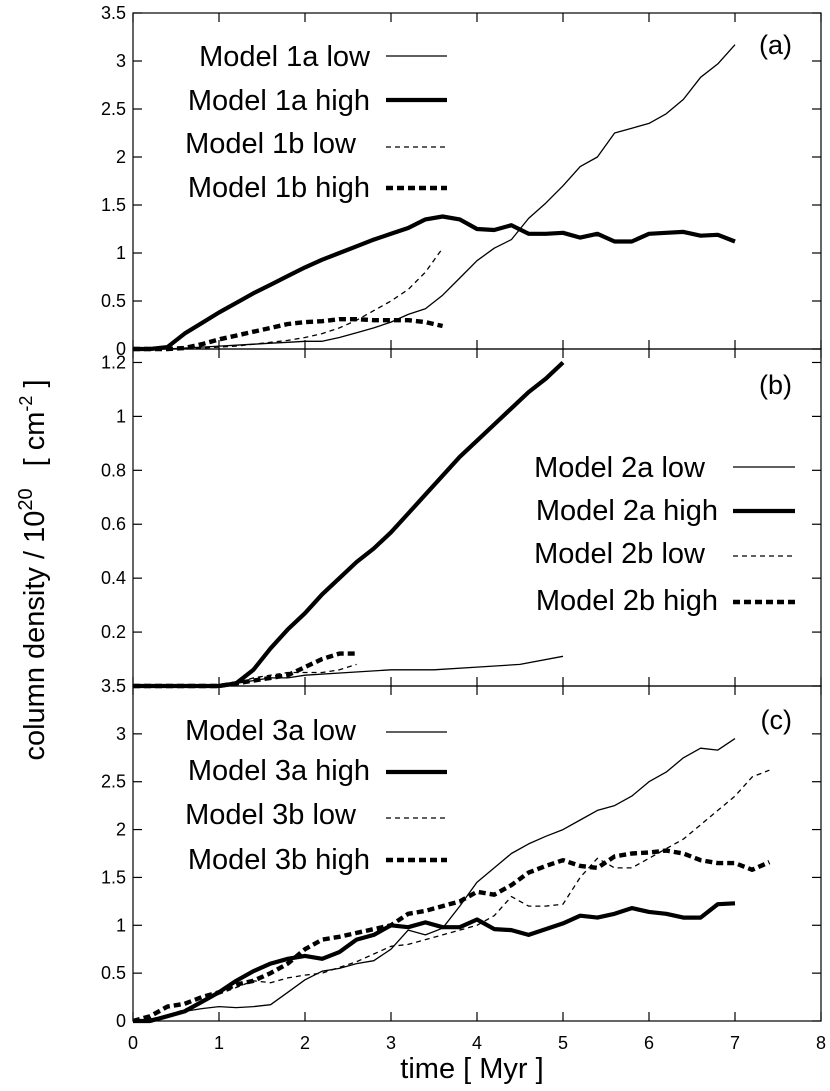 The width and height of the screenshot is (830, 1091). What do you see at coordinates (271, 731) in the screenshot?
I see `legend-label-model-3a-low: Model 3a low` at bounding box center [271, 731].